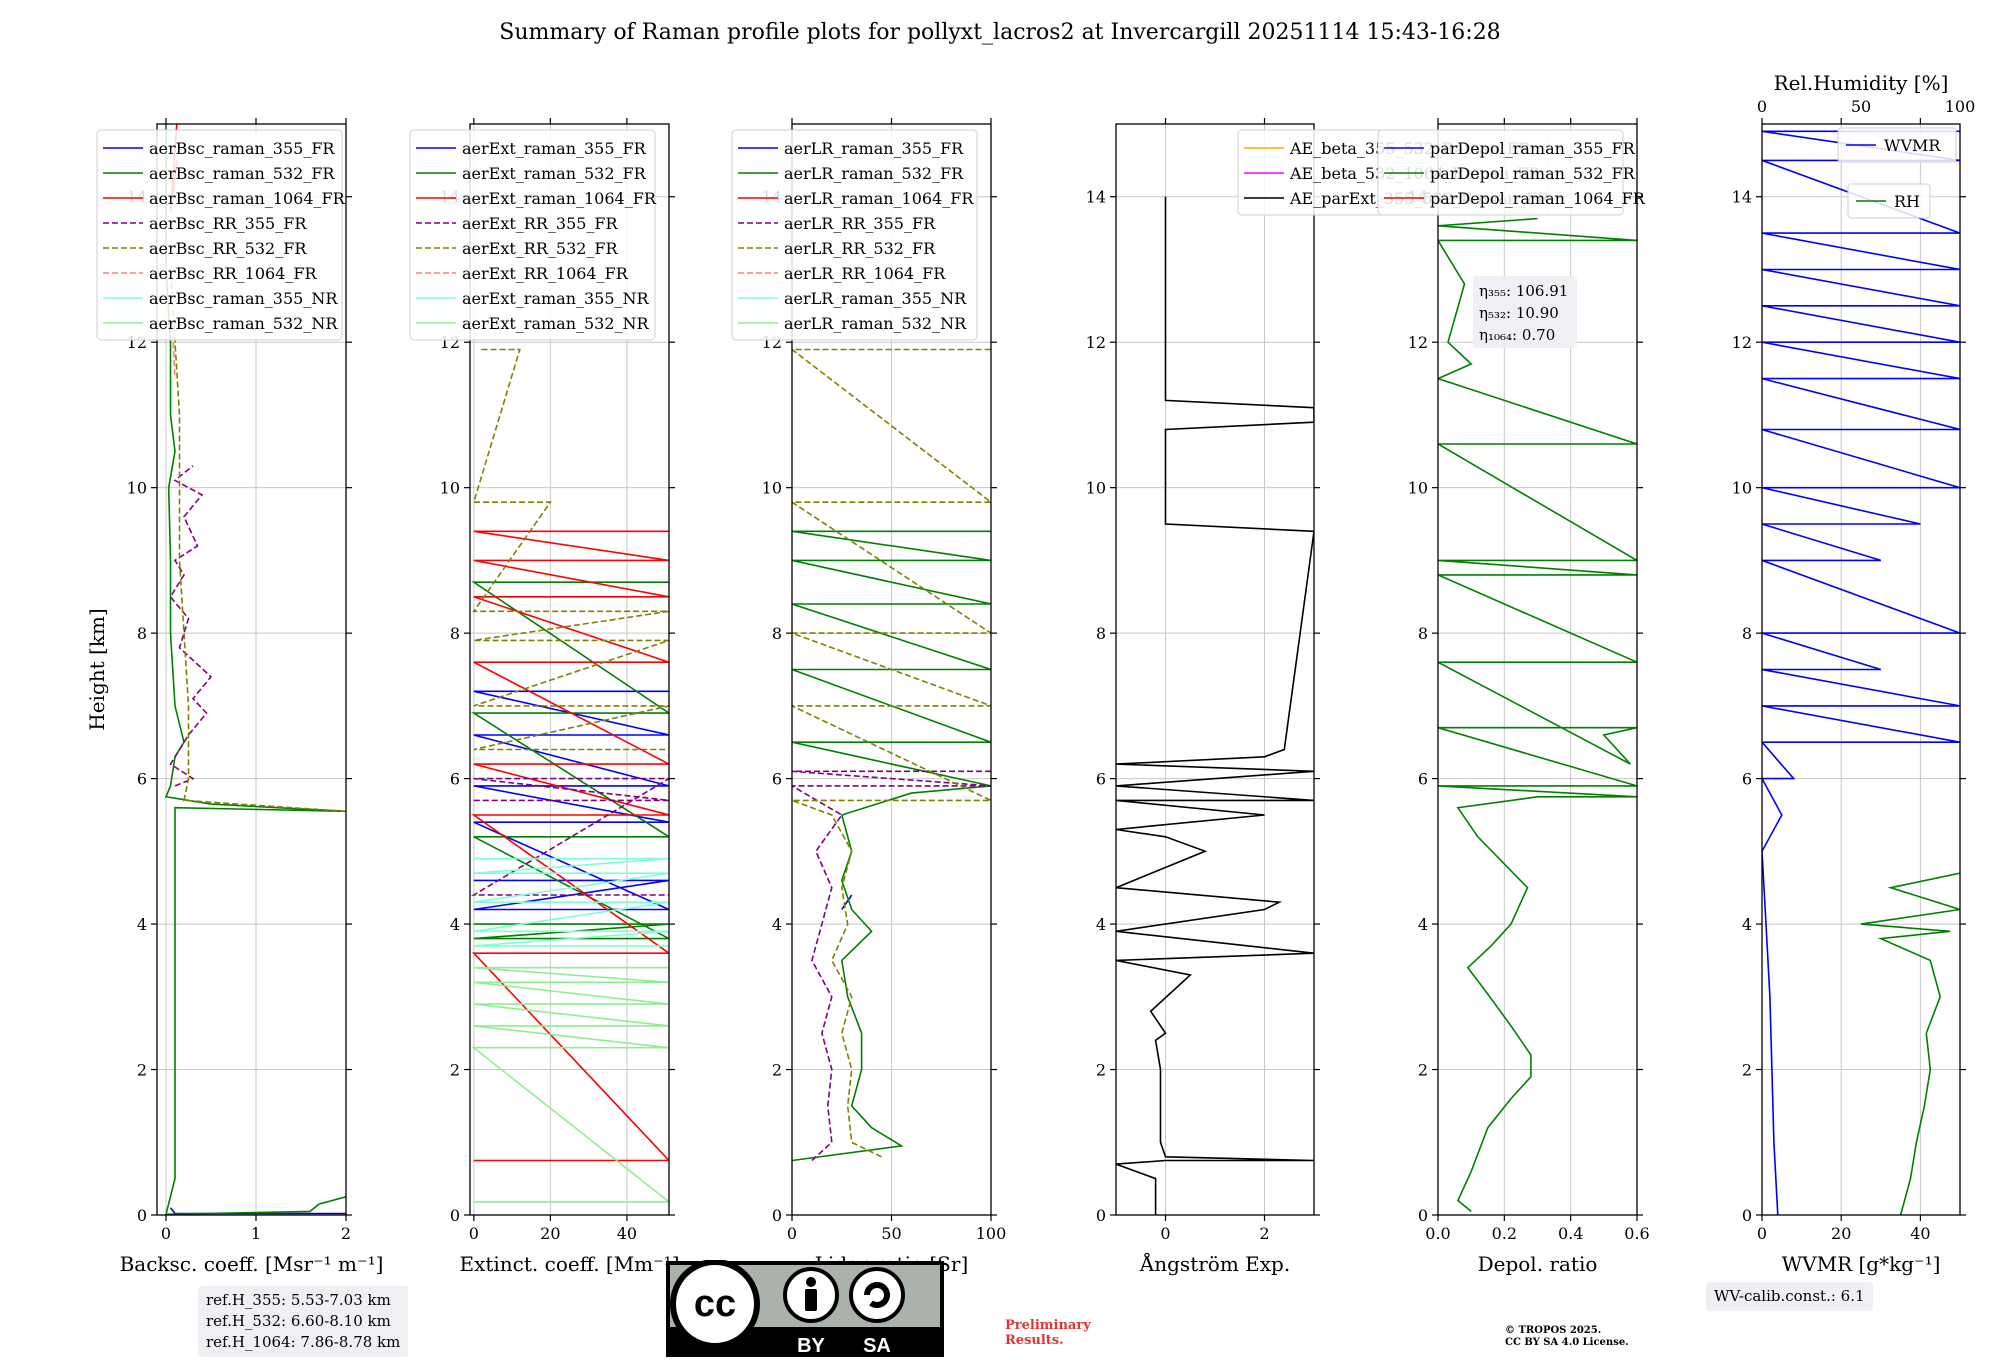  What do you see at coordinates (1861, 672) in the screenshot?
I see `series-WVMR` at bounding box center [1861, 672].